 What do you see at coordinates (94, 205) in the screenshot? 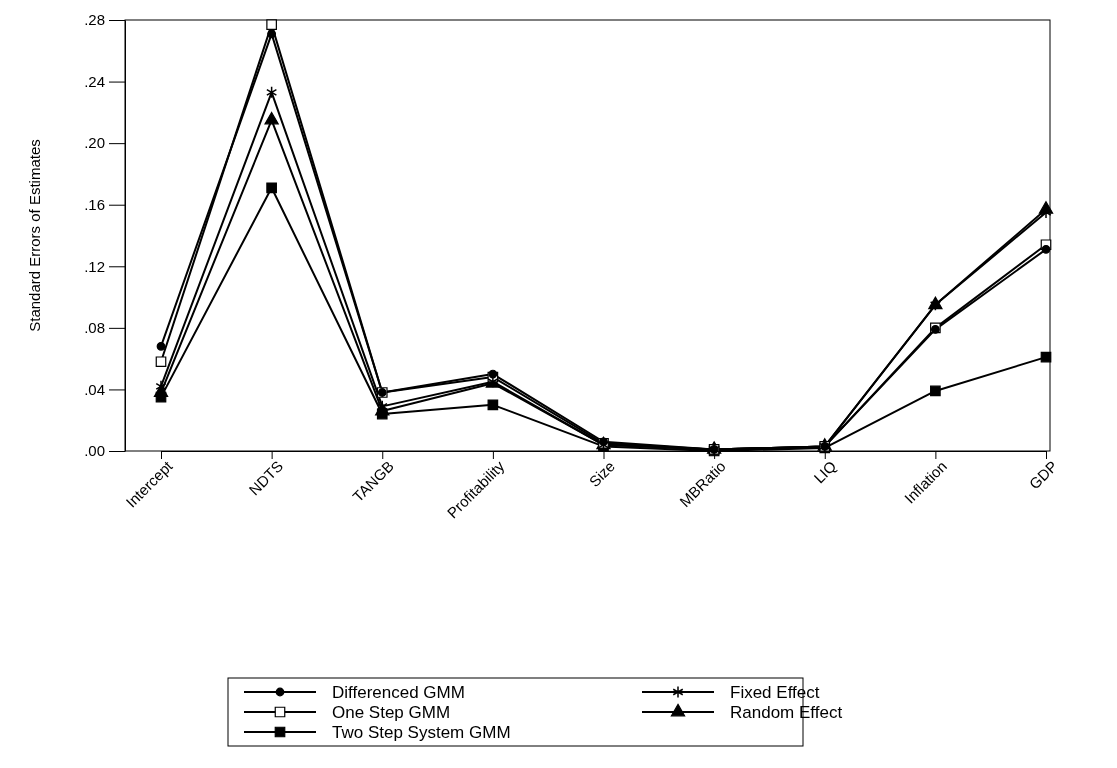
I see `y-tick-label: .16` at bounding box center [94, 205].